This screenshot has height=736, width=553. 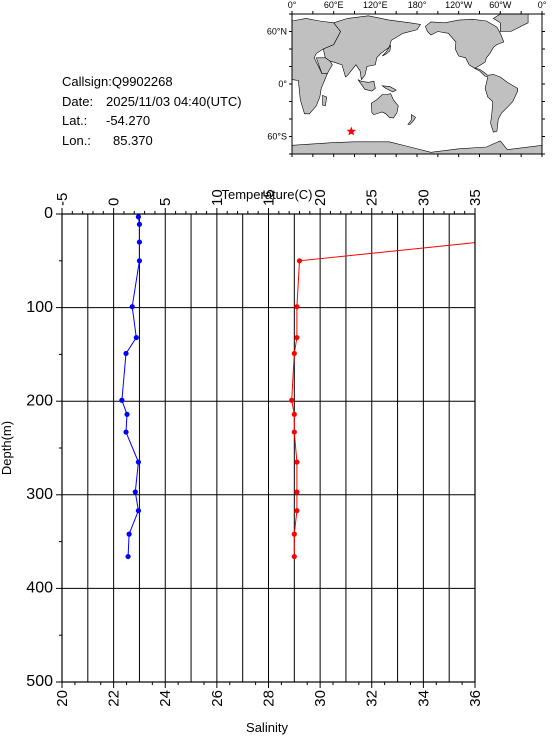 What do you see at coordinates (500, 5) in the screenshot?
I see `map-longitude-label: 60°W` at bounding box center [500, 5].